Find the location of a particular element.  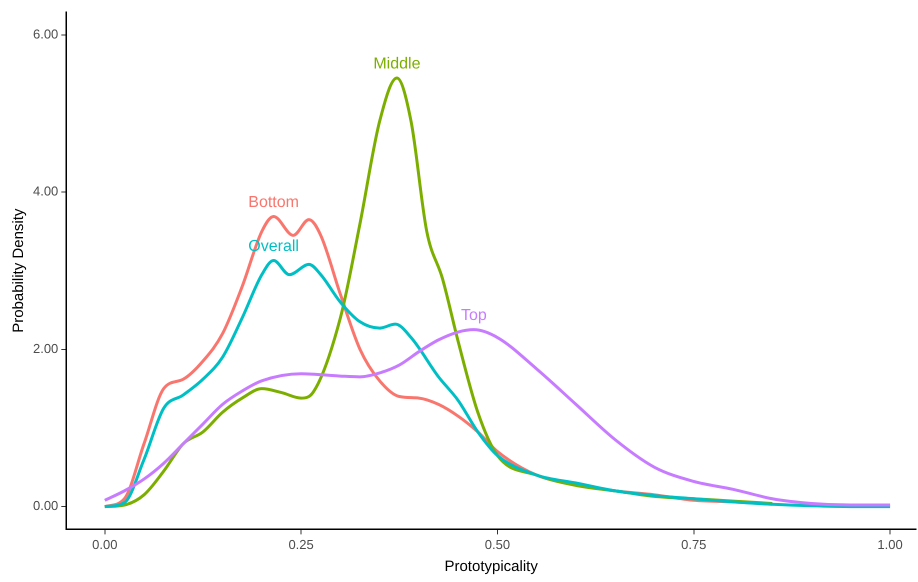

x-axis-title: Prototypicality is located at coordinates (491, 567).